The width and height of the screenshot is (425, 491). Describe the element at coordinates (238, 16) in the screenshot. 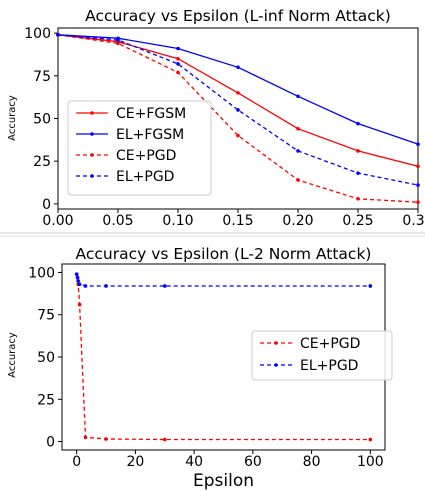

I see `chart-title: Accuracy vs Epsilon (L-inf Norm Attack)` at that location.